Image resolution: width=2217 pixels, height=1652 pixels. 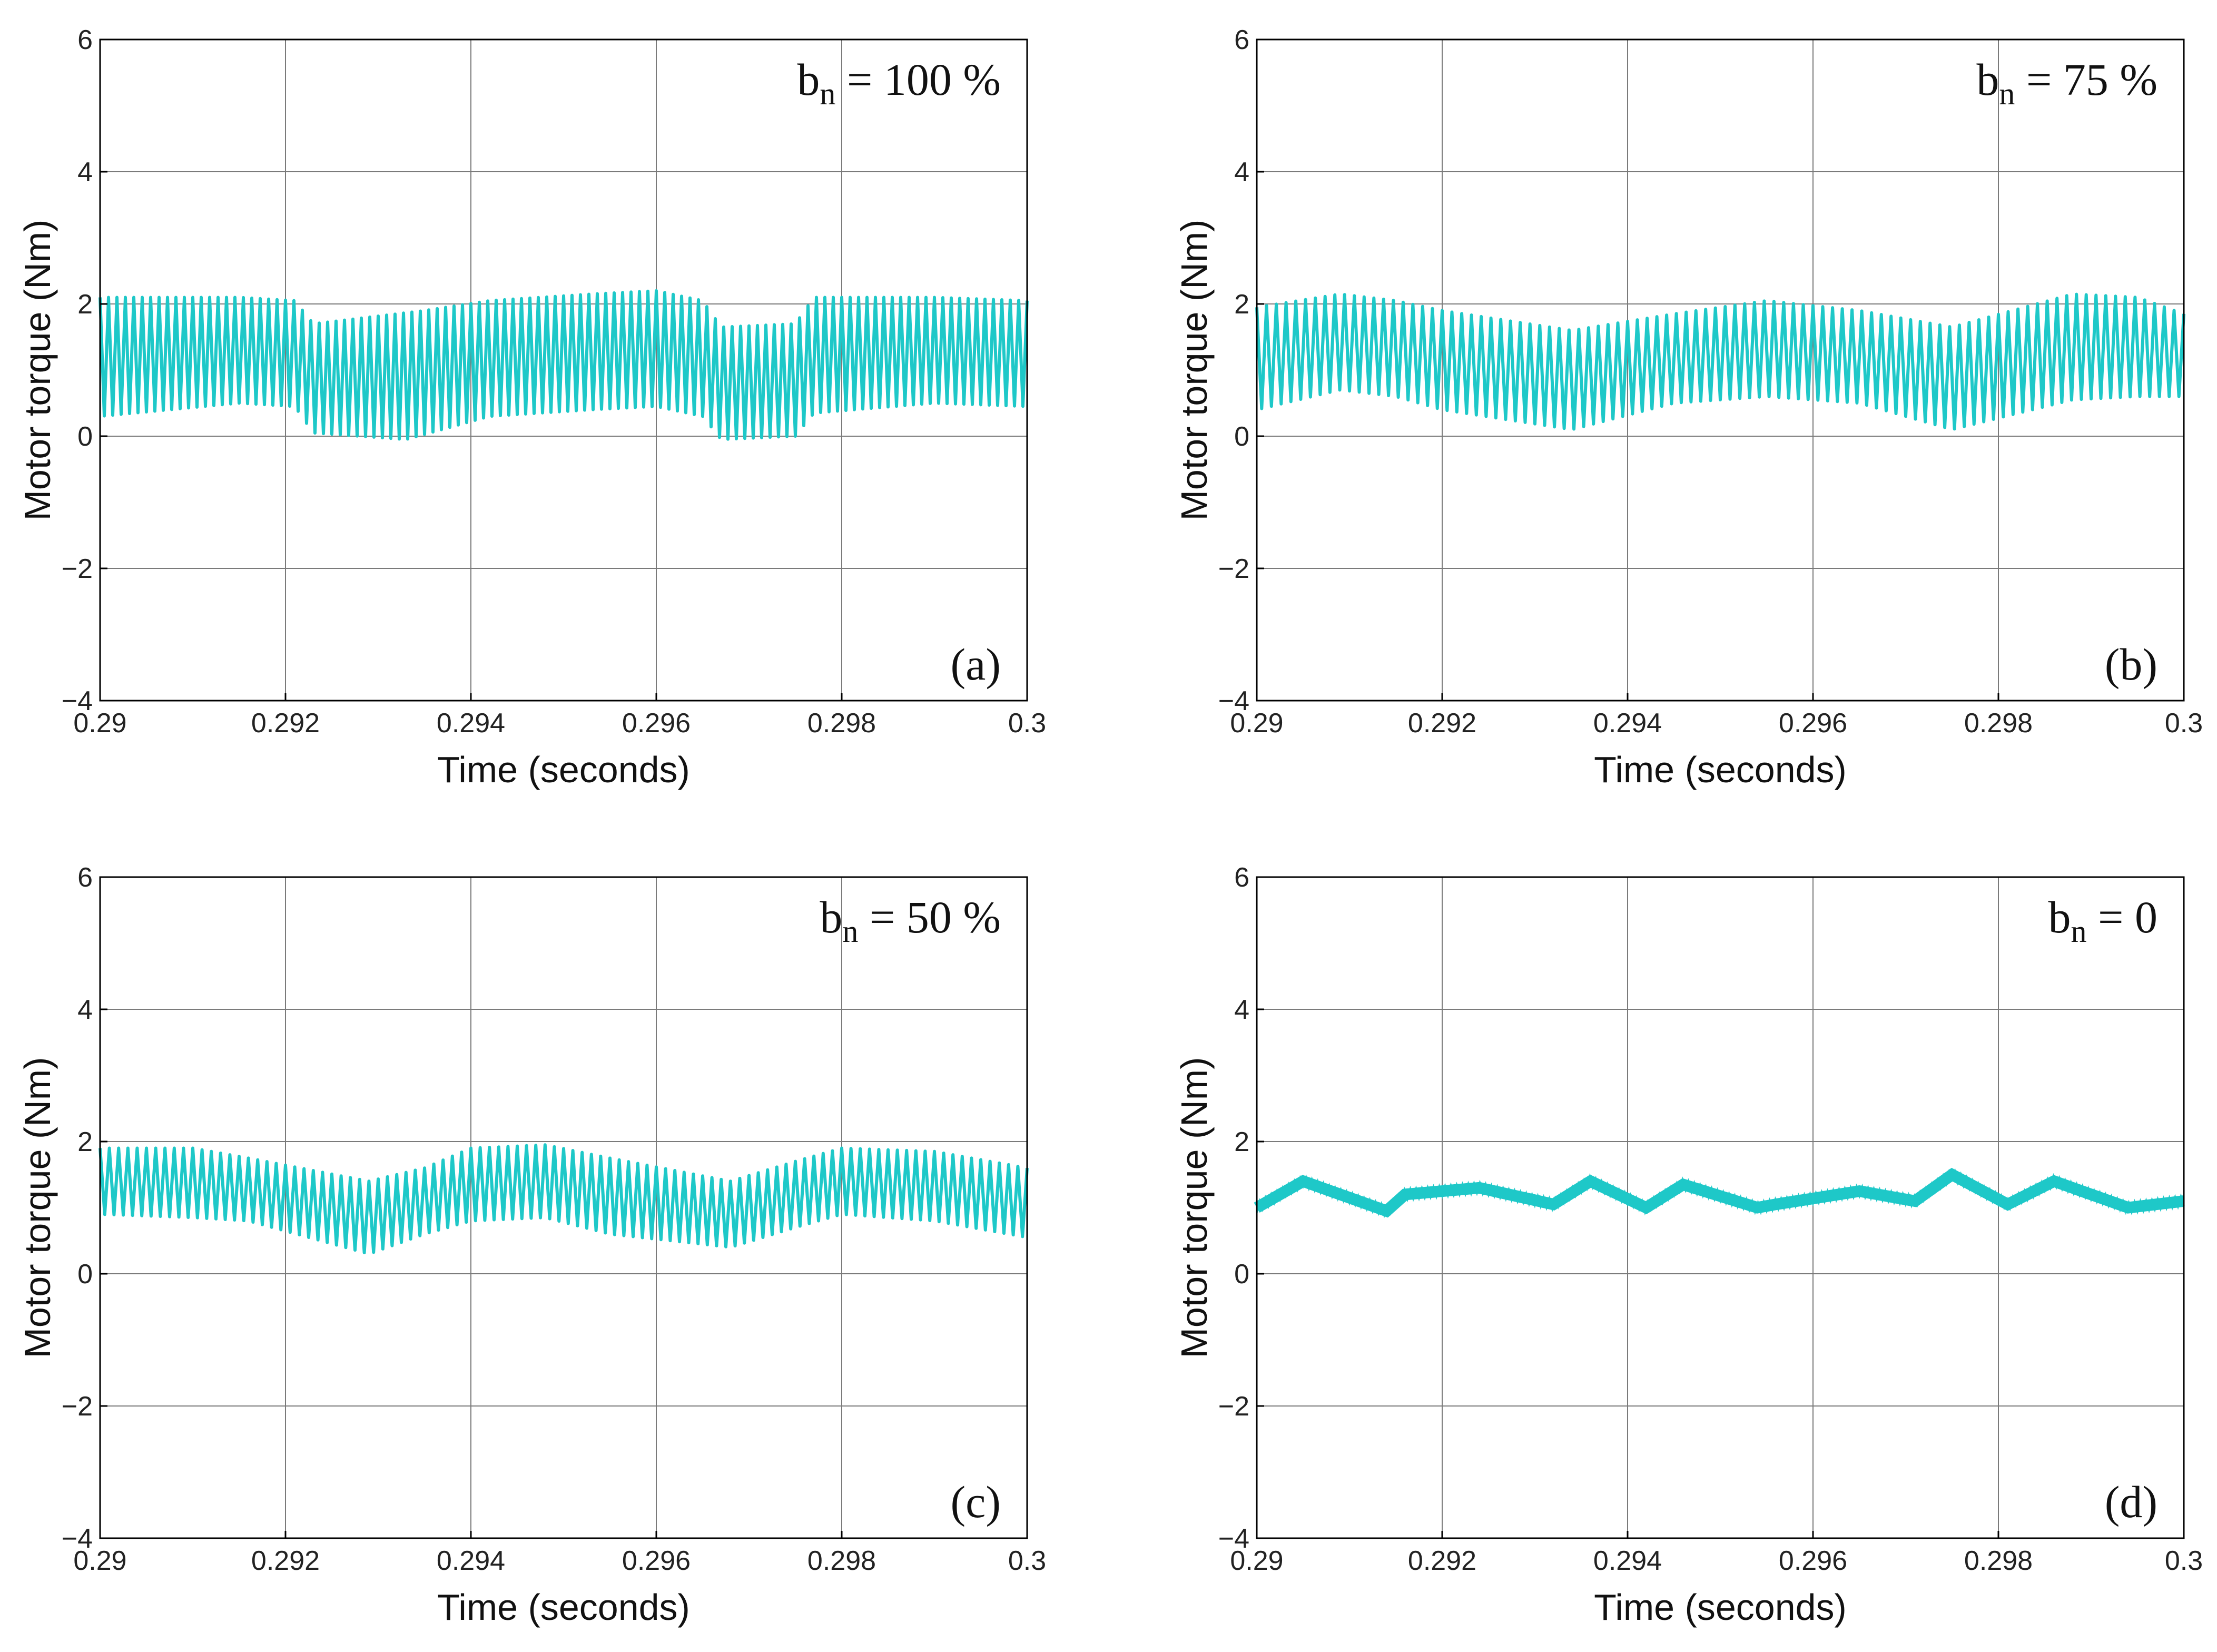 I want to click on annotation-value: = 100 %, so click(x=918, y=79).